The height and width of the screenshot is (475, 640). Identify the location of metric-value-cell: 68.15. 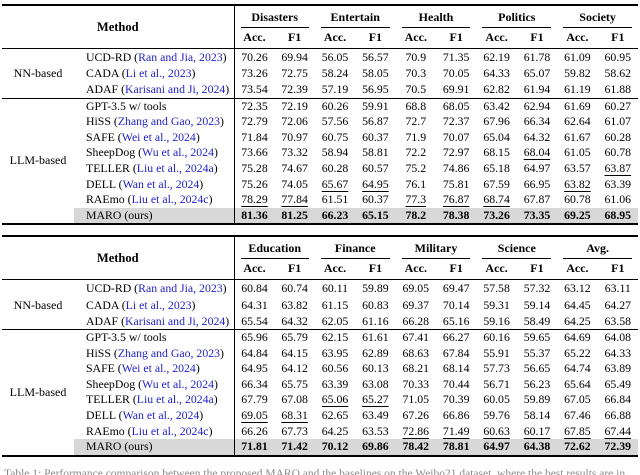
(496, 152).